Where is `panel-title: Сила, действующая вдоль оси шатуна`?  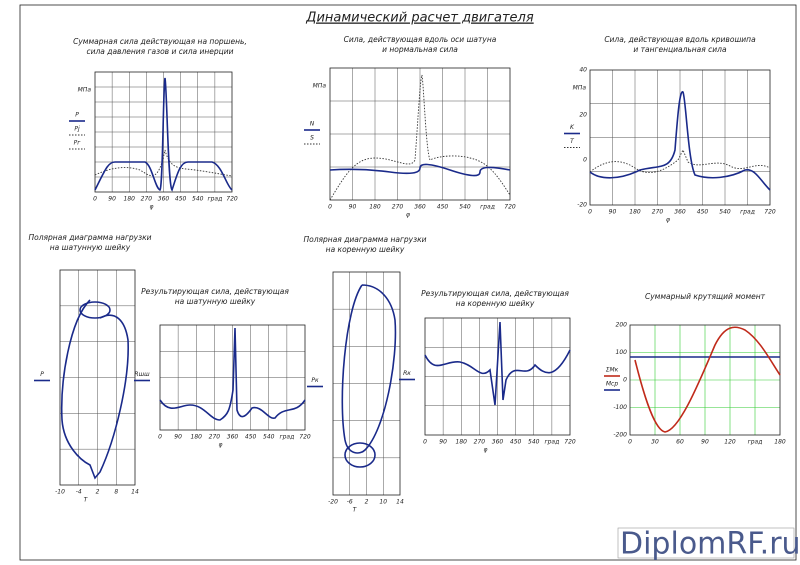 panel-title: Сила, действующая вдоль оси шатуна is located at coordinates (420, 39).